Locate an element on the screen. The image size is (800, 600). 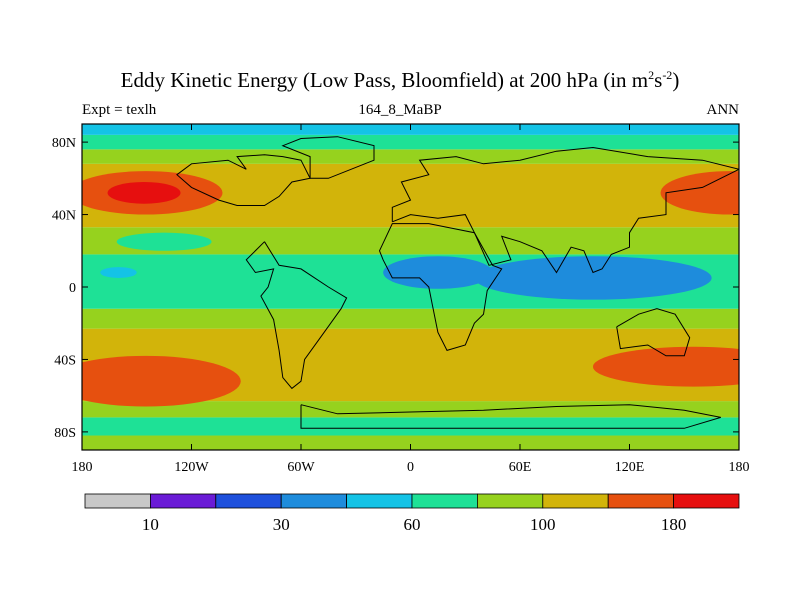
colorbar-label: 180 is located at coordinates (674, 524).